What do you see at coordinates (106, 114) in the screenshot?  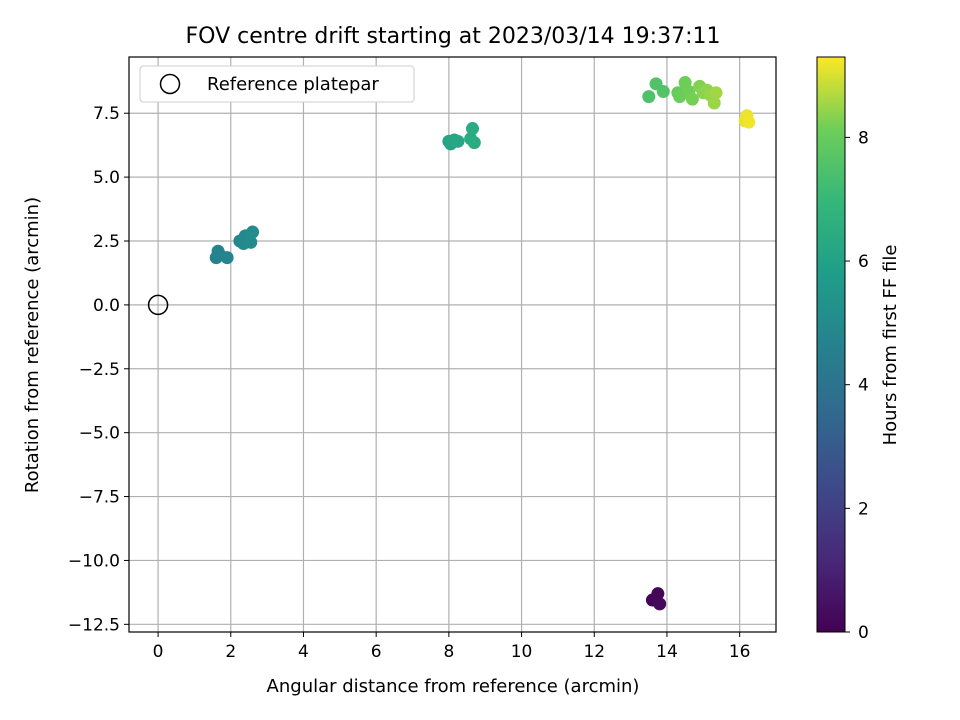 I see `y-tick-label: 7.5` at bounding box center [106, 114].